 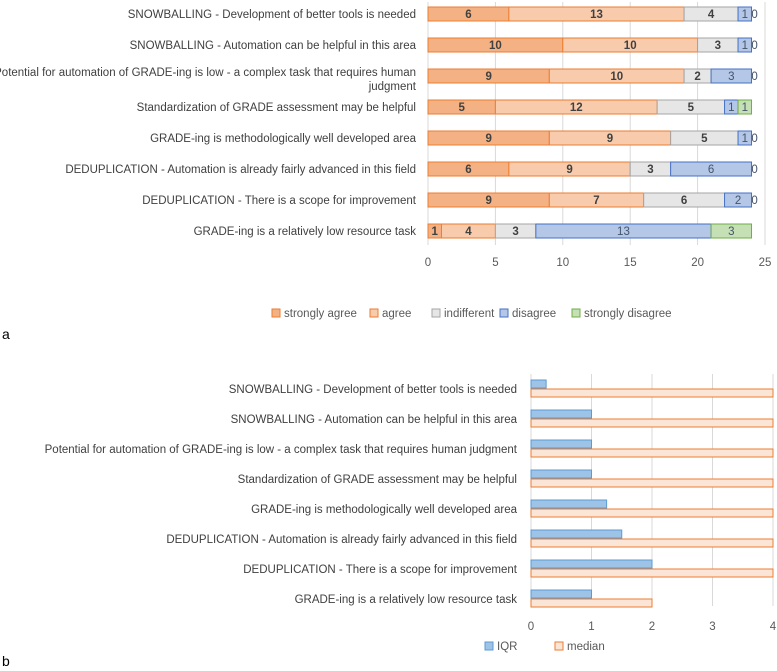 What do you see at coordinates (495, 263) in the screenshot?
I see `x-tick-label: 5` at bounding box center [495, 263].